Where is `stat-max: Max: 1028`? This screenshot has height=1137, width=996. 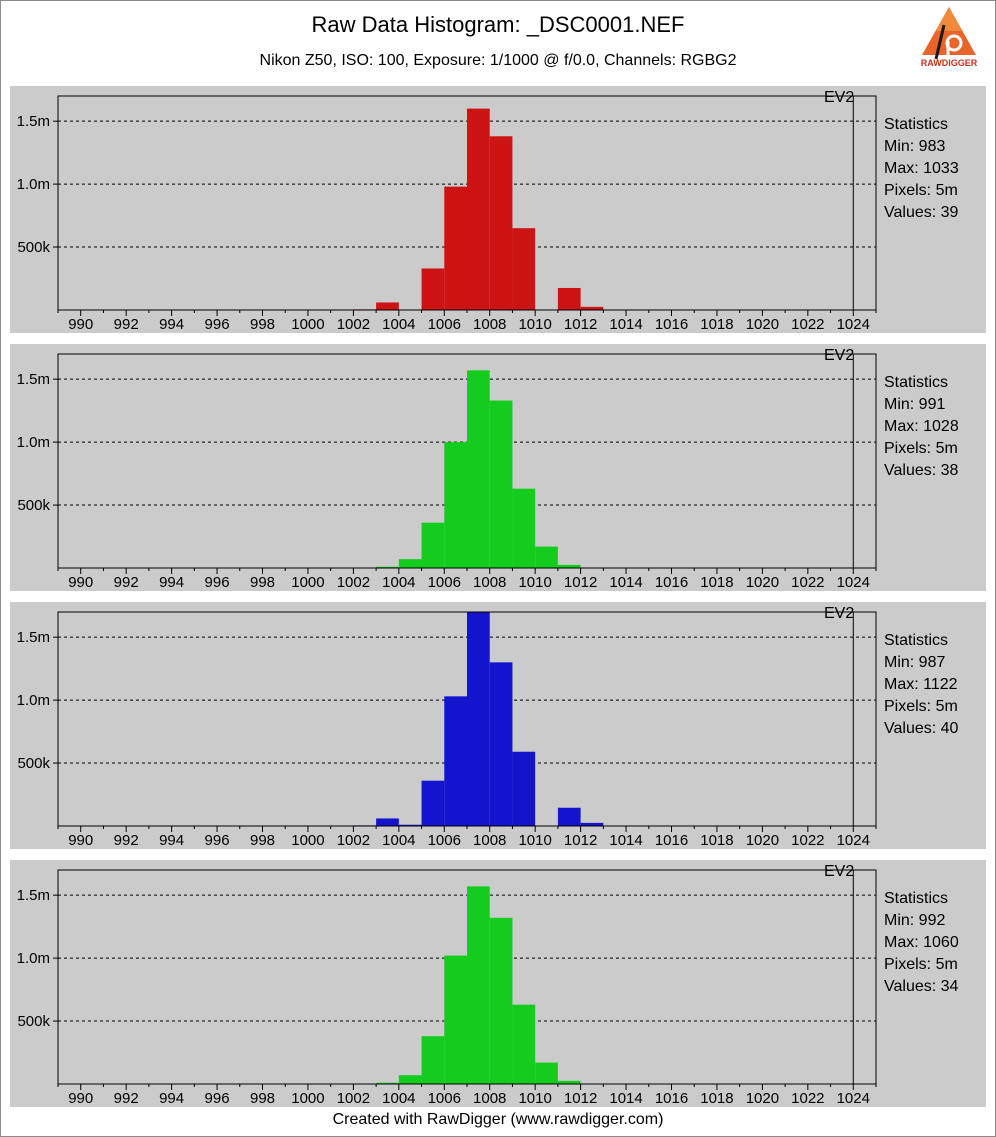
stat-max: Max: 1028 is located at coordinates (921, 426).